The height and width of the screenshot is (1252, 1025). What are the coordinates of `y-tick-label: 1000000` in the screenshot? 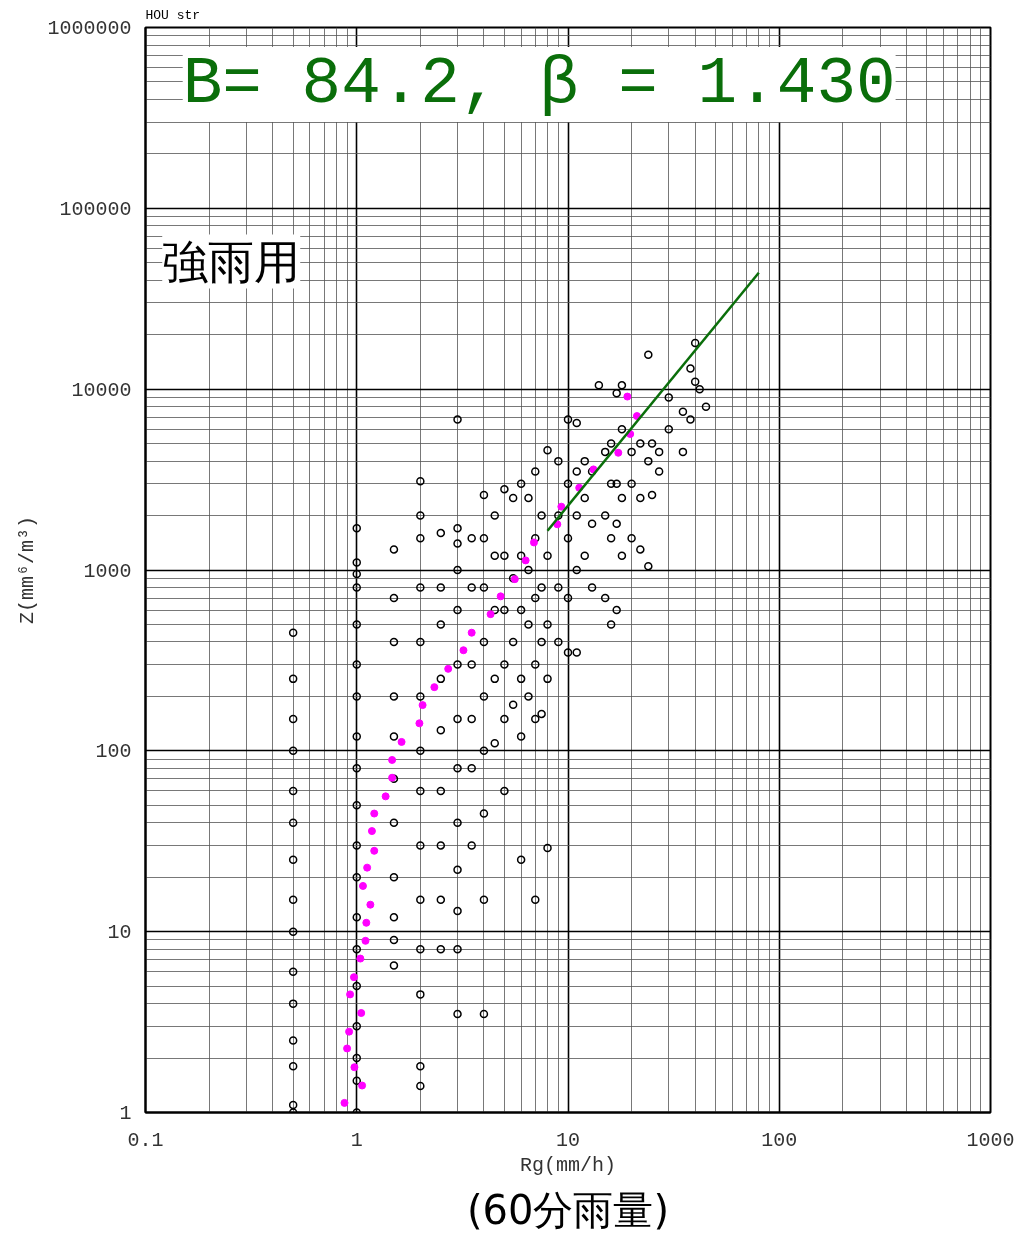 It's located at (89, 28).